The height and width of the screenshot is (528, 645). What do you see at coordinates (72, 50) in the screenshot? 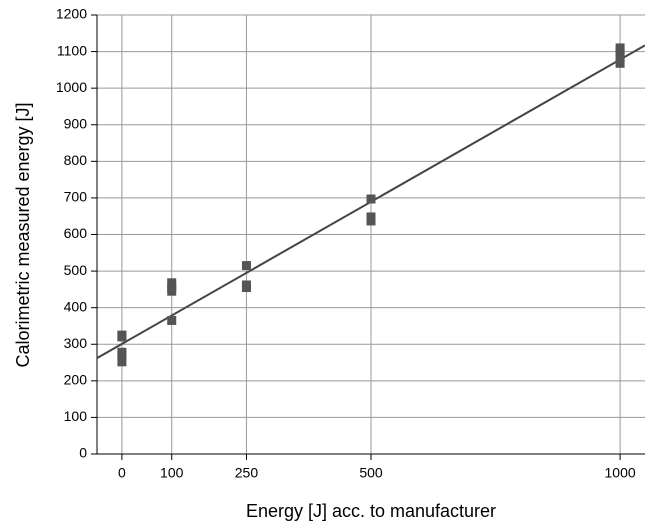
I see `y-tick-label: 1100` at bounding box center [72, 50].